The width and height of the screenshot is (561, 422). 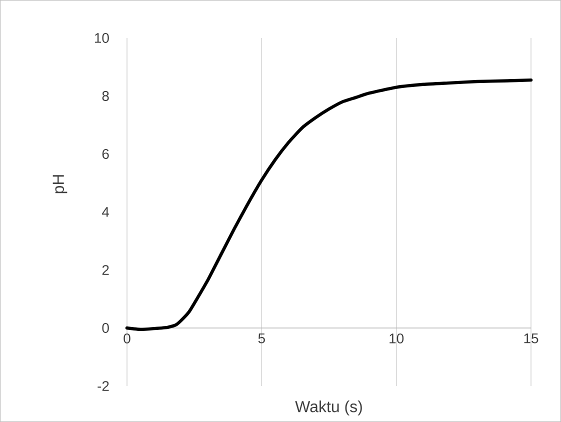 What do you see at coordinates (103, 386) in the screenshot?
I see `y-tick-label: -2` at bounding box center [103, 386].